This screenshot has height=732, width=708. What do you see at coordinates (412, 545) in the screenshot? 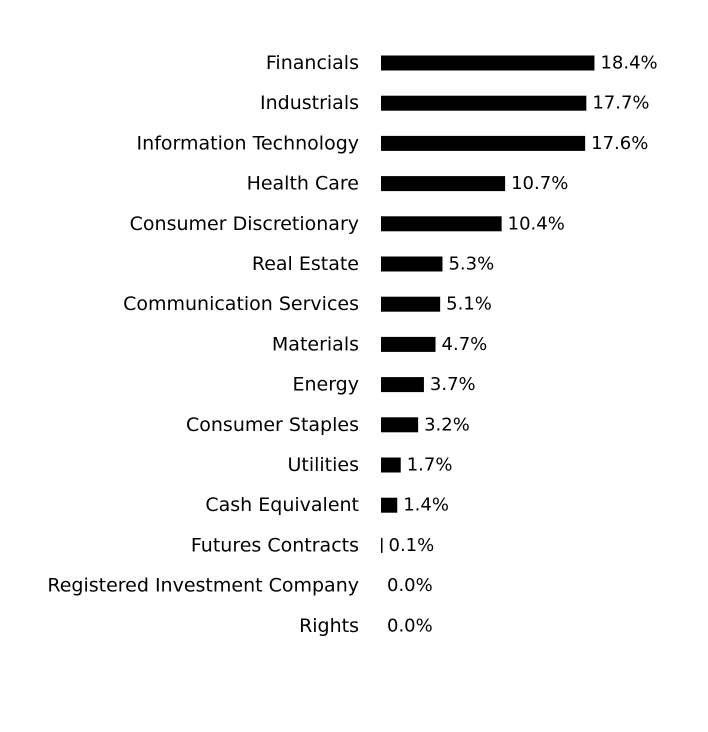
I see `value-label-futures-contracts: 0.1%` at bounding box center [412, 545].